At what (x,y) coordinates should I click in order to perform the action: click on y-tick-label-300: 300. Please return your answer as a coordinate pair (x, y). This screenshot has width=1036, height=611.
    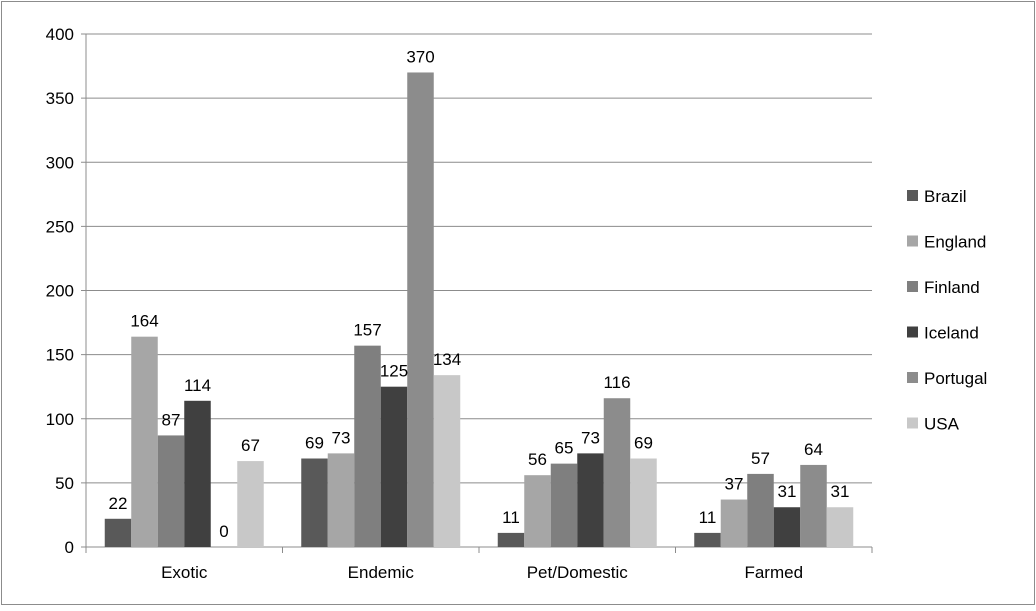
    Looking at the image, I should click on (60, 162).